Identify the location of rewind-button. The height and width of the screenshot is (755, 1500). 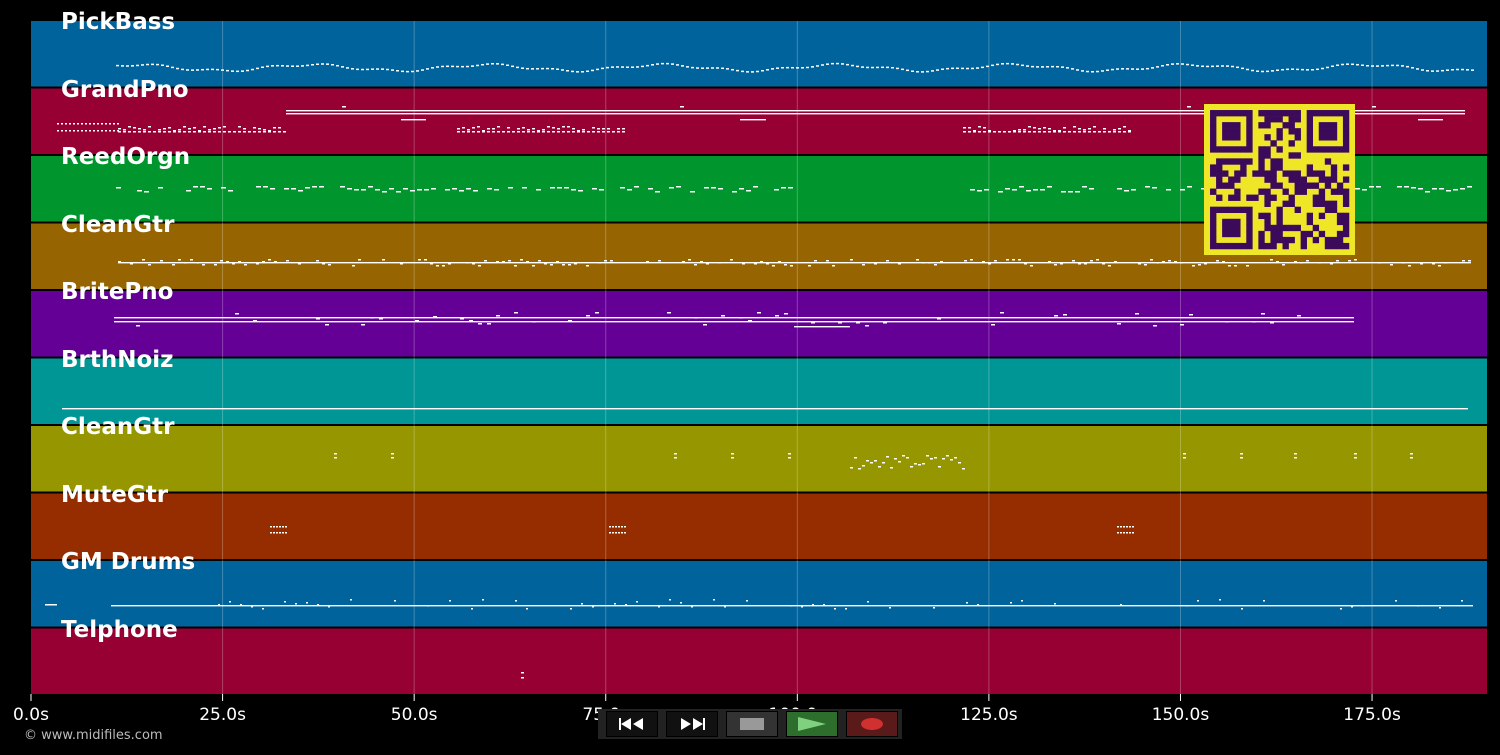
(632, 724).